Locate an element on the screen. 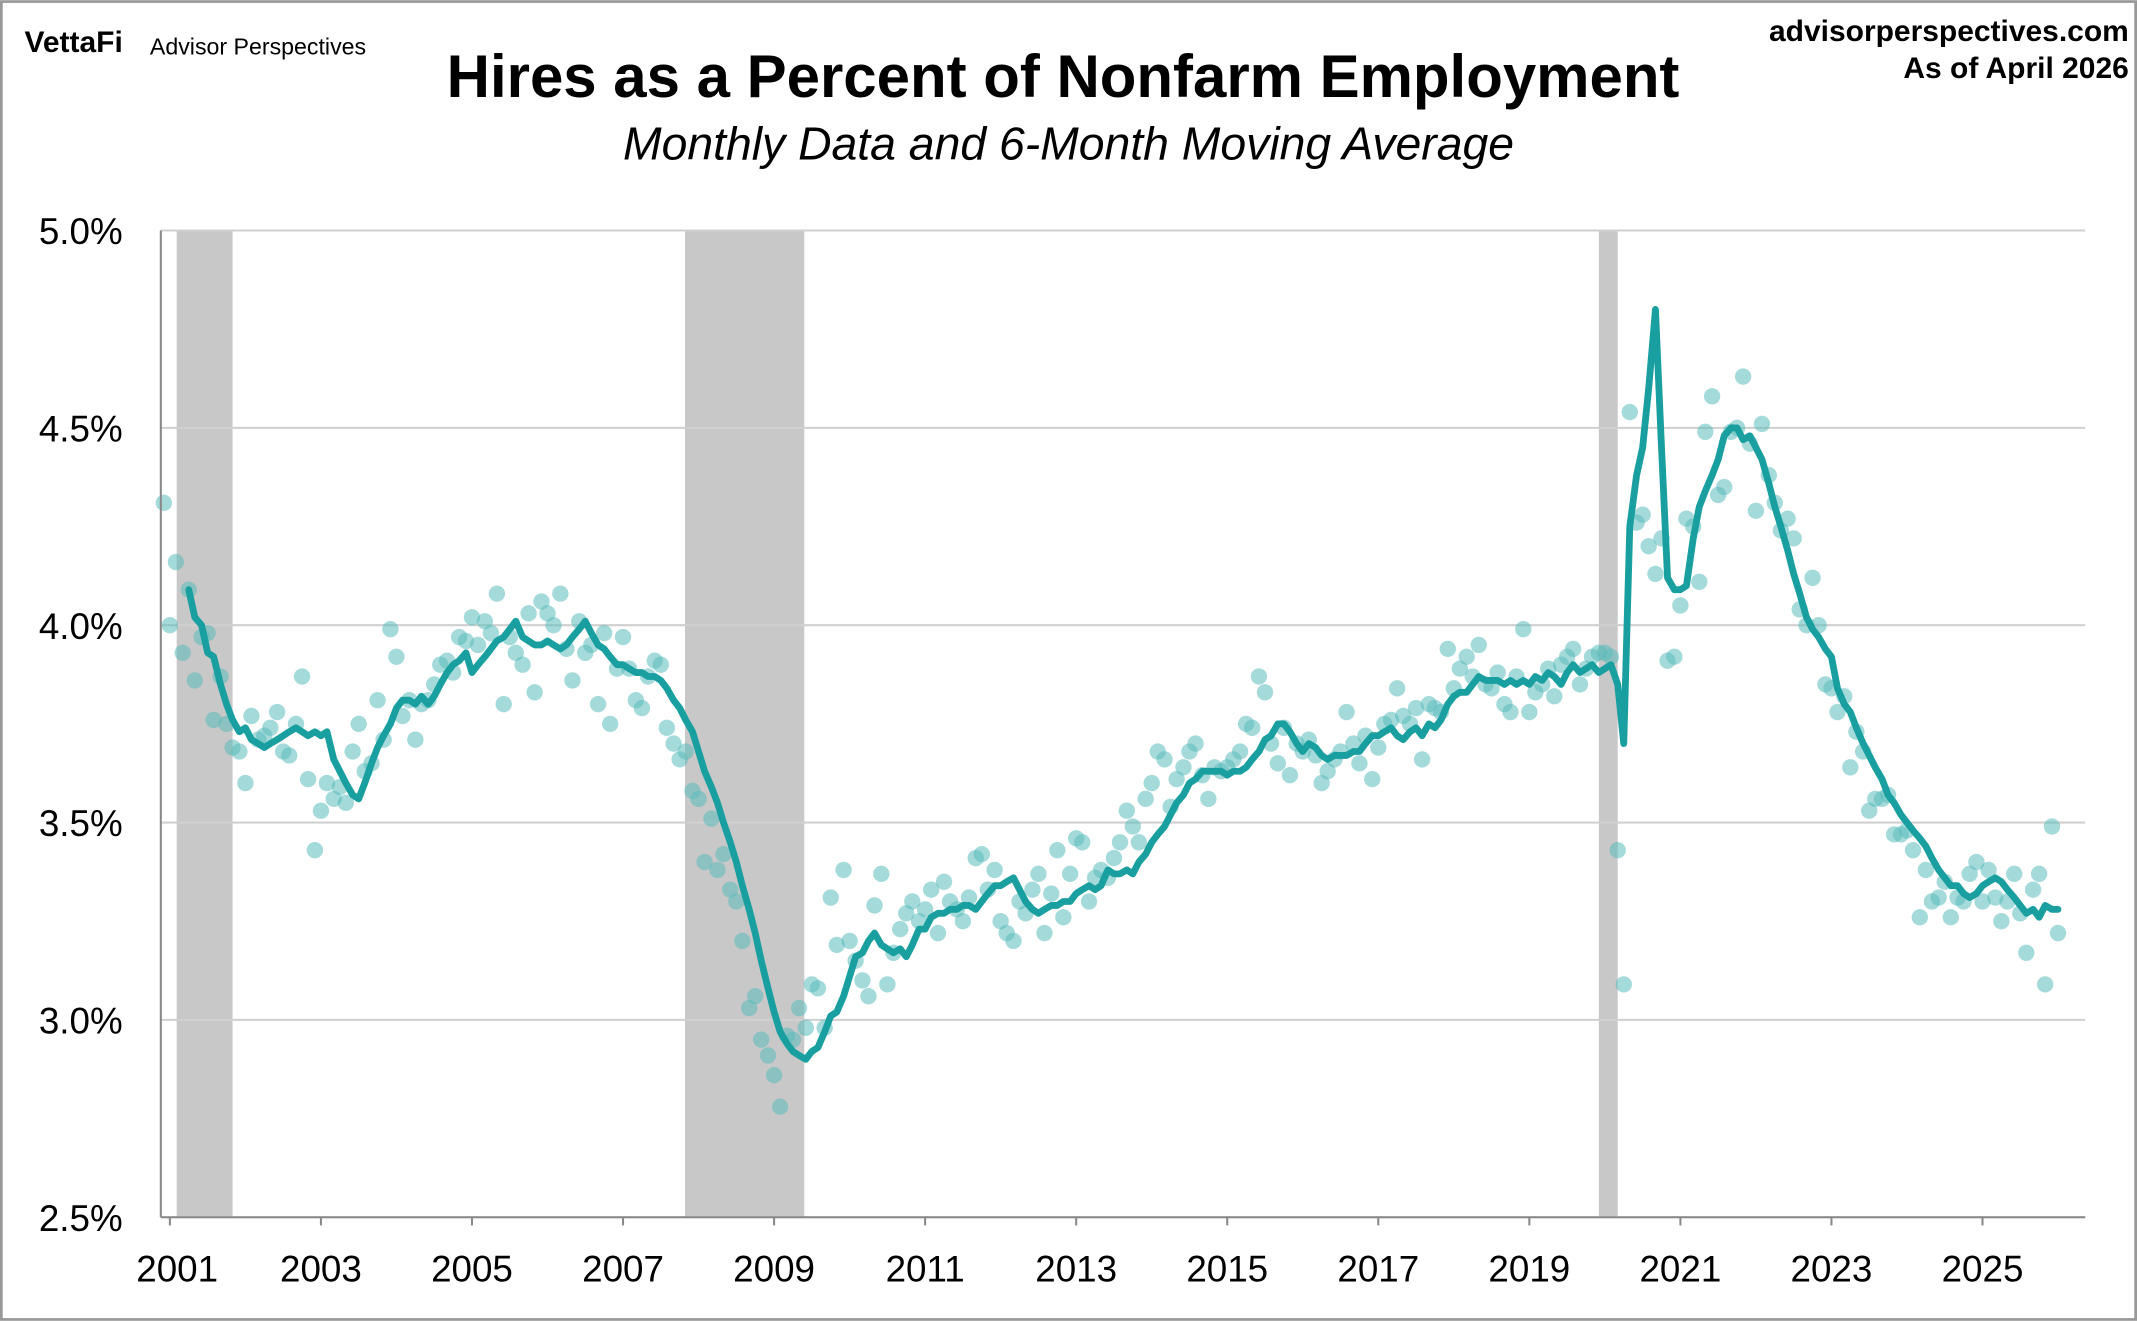 Image resolution: width=2137 pixels, height=1321 pixels. site: advisorperspectives.com is located at coordinates (1949, 31).